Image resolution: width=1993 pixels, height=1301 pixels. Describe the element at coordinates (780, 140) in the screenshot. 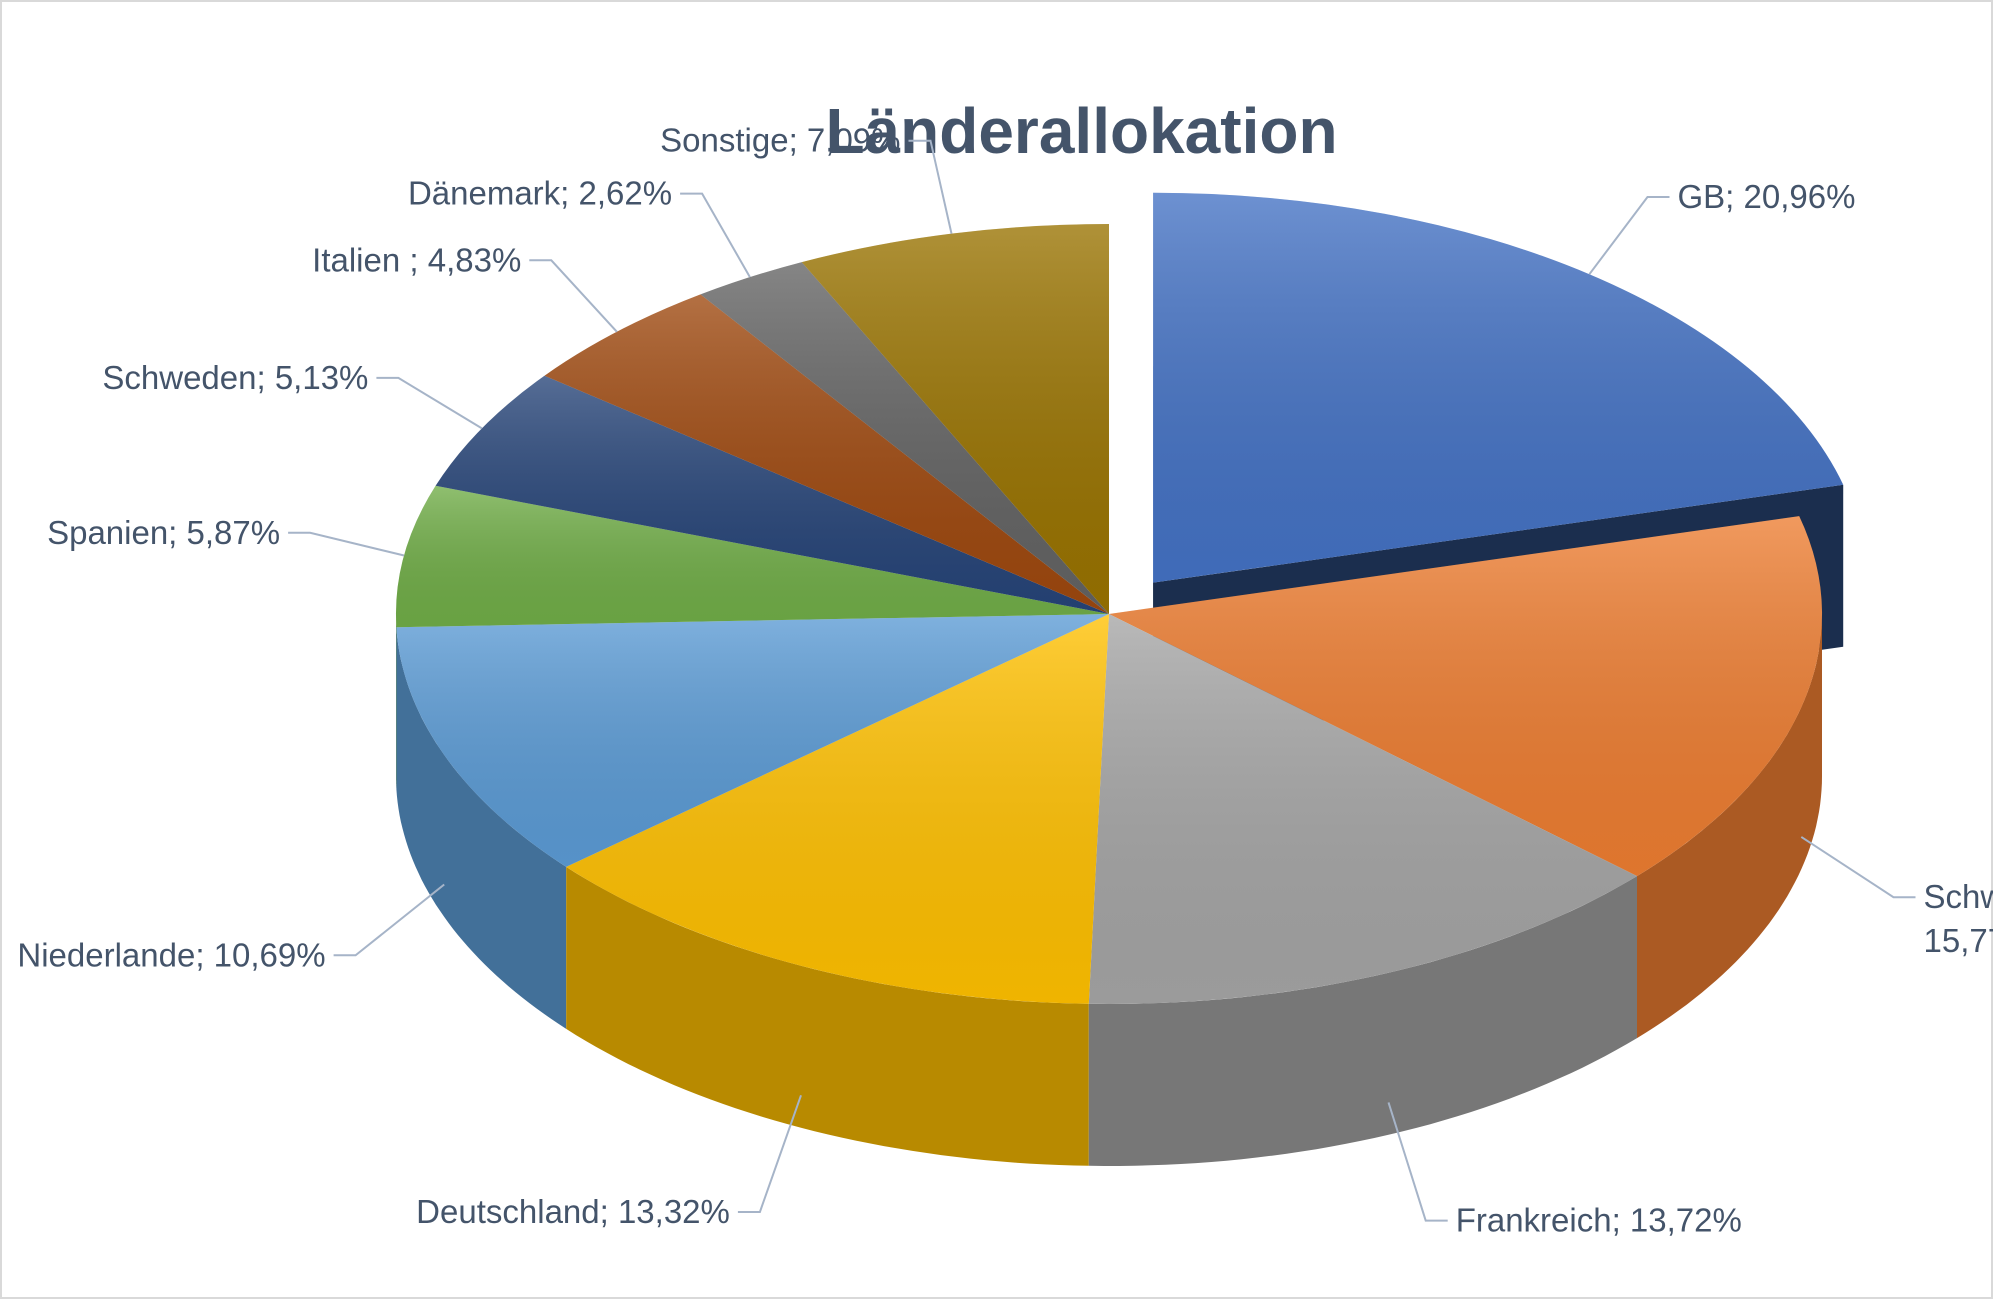

I see `data-label-sonstige: Sonstige; 7,09%` at that location.